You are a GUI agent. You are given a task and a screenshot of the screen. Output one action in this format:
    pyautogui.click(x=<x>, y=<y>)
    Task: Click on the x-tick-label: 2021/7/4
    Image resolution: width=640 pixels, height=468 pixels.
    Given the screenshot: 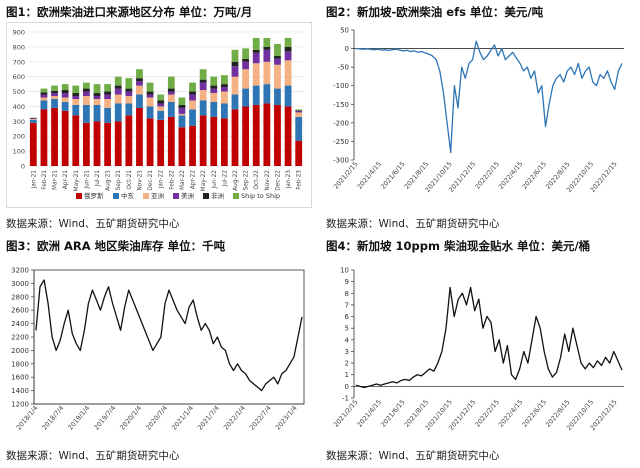 What is the action you would take?
    pyautogui.click(x=208, y=418)
    